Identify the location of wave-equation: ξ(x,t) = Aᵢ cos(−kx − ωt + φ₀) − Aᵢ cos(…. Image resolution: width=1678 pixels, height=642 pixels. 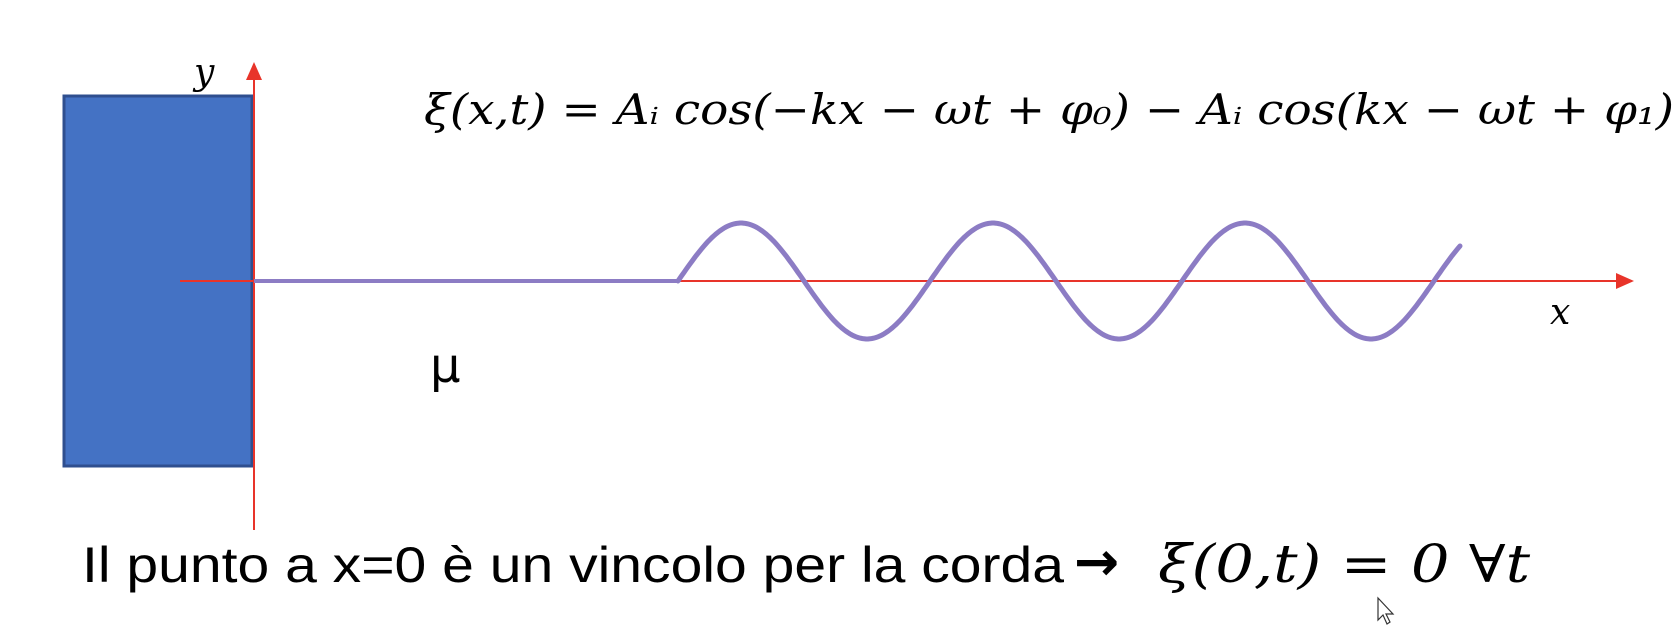
(1049, 109).